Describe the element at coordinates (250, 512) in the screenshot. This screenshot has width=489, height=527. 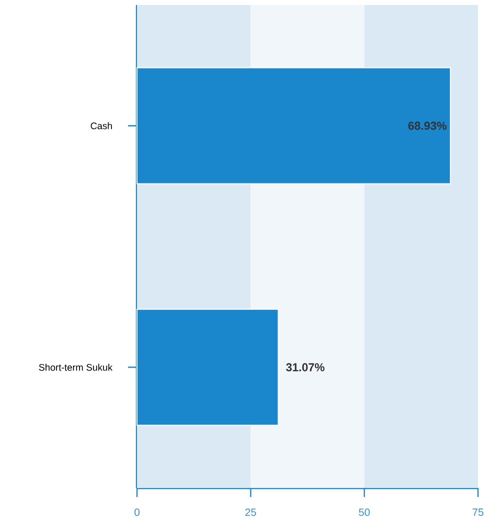
I see `x-tick-label: 25` at that location.